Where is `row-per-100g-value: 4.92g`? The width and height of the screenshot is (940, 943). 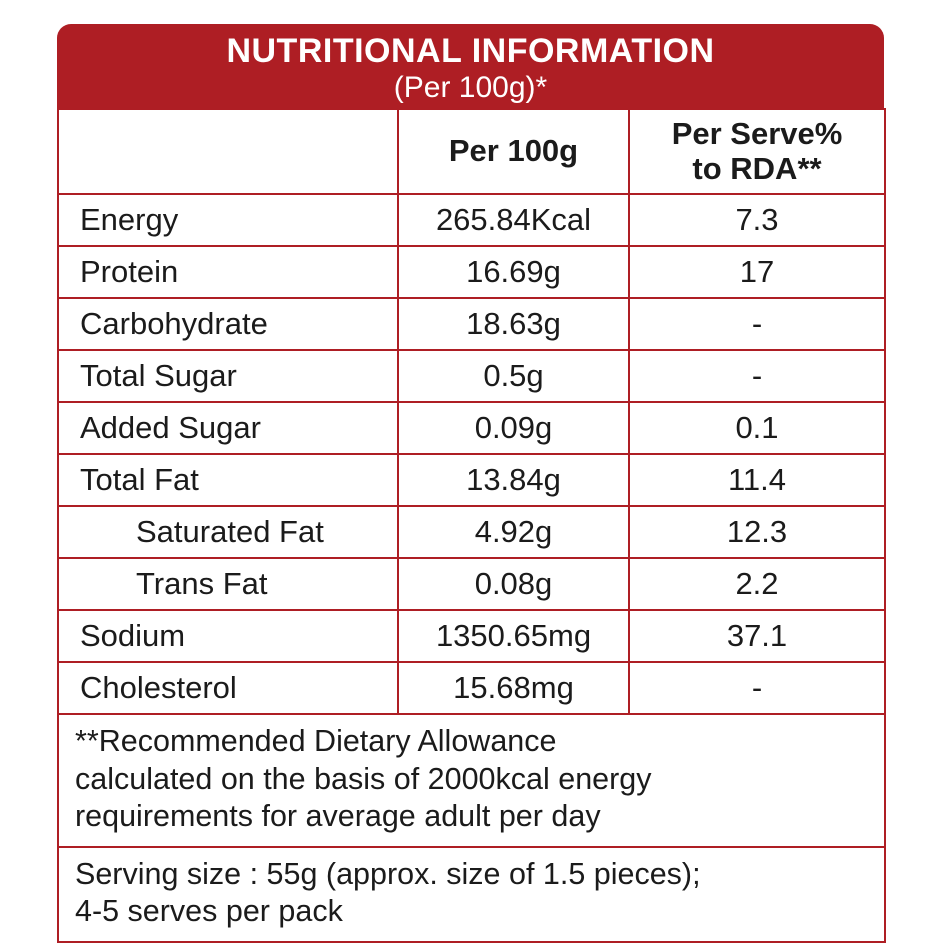 row-per-100g-value: 4.92g is located at coordinates (513, 532).